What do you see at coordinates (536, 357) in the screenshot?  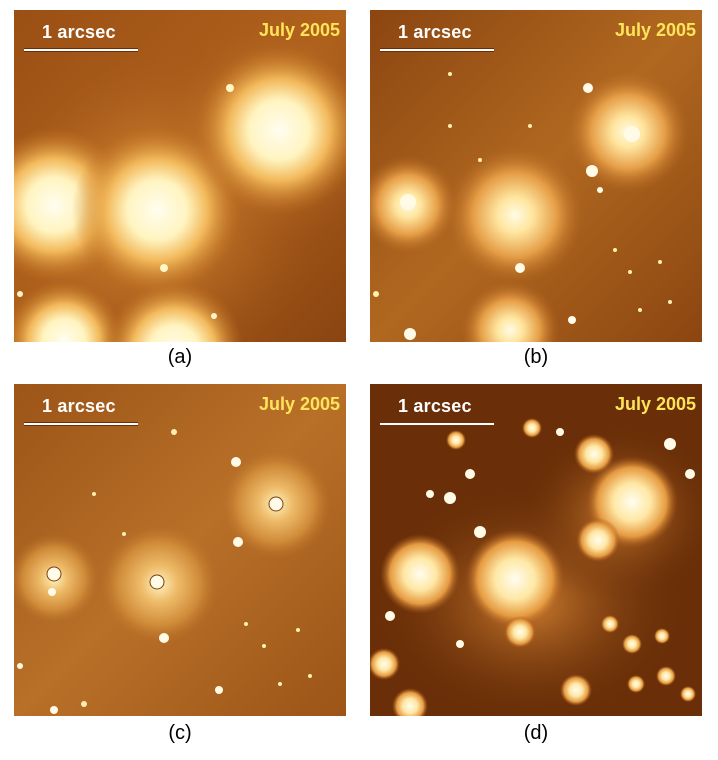 I see `panel-caption-b: (b)` at bounding box center [536, 357].